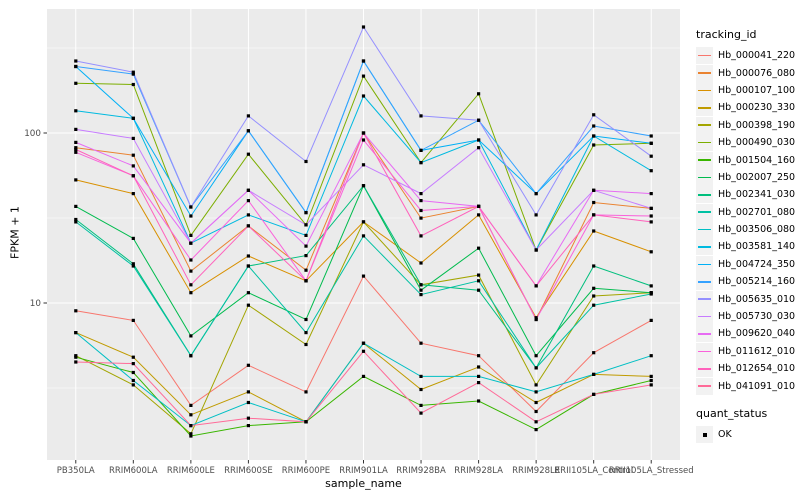 The width and height of the screenshot is (800, 500). I want to click on legend-label: Hb_041091_010, so click(757, 386).